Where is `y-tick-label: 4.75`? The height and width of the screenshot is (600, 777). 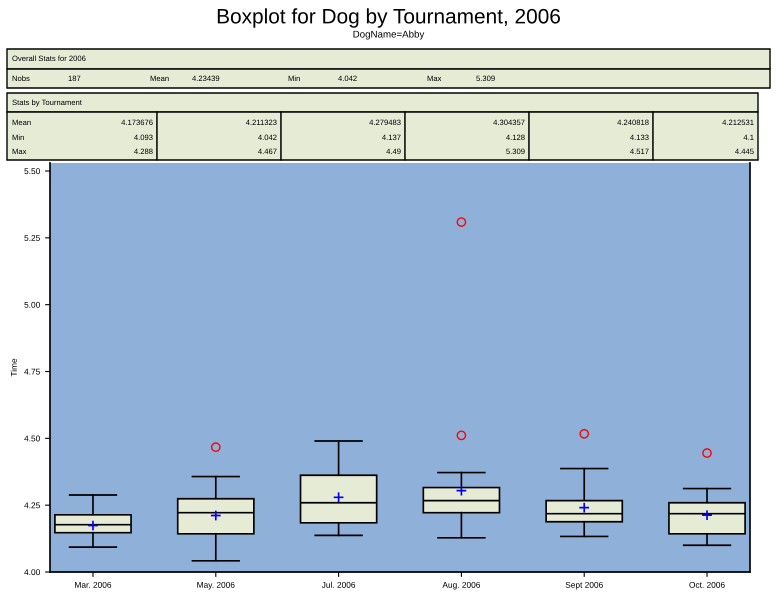 y-tick-label: 4.75 is located at coordinates (32, 371).